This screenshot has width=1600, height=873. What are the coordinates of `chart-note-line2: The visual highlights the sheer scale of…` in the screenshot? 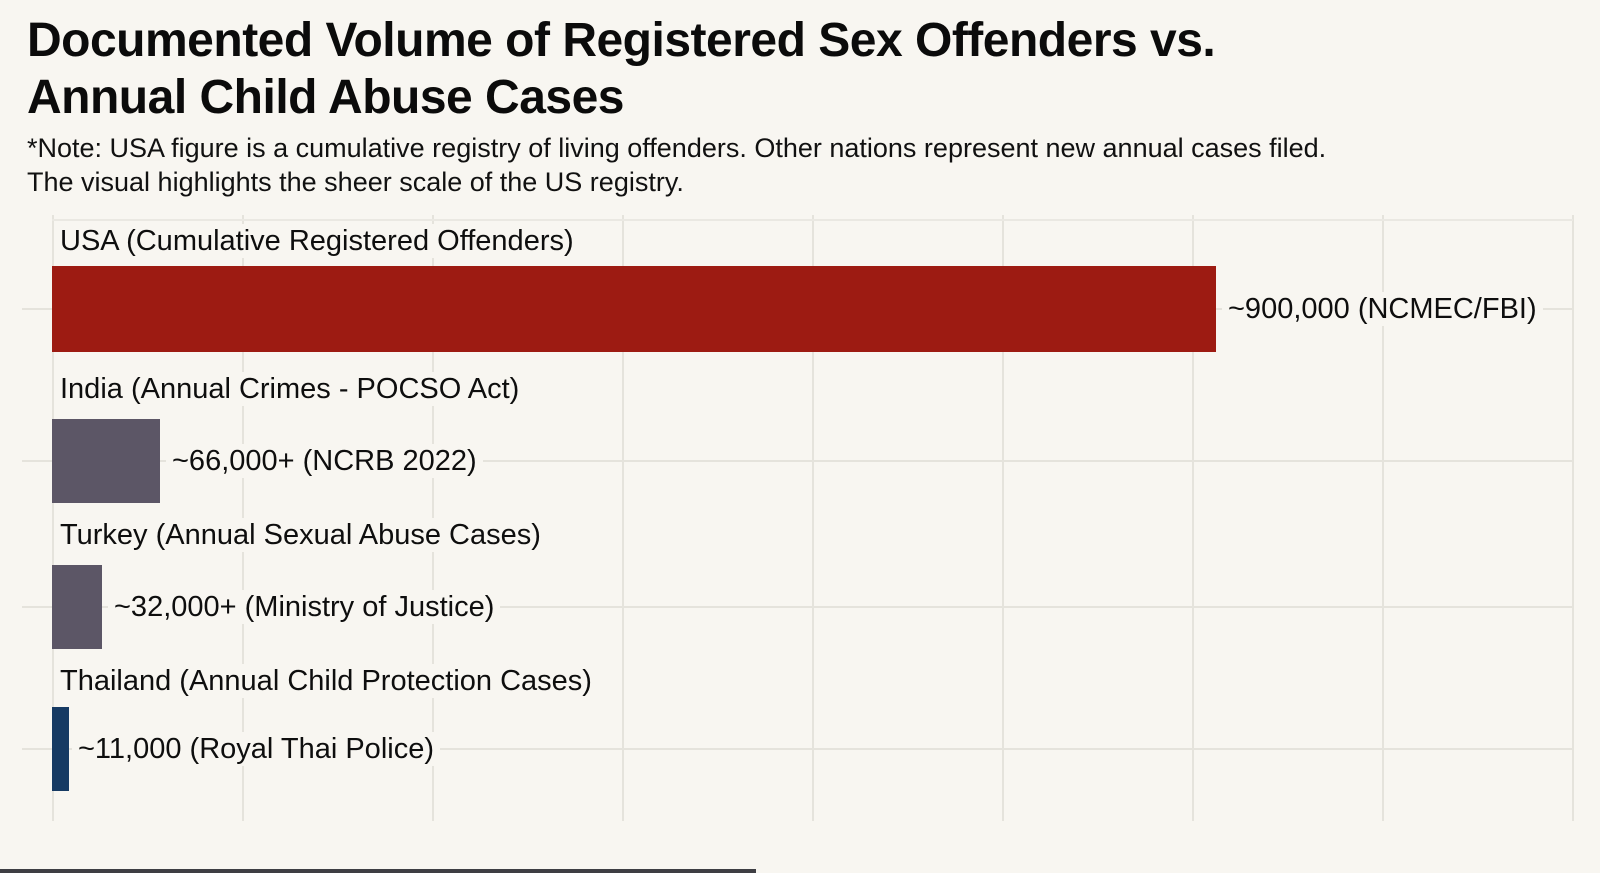 It's located at (355, 182).